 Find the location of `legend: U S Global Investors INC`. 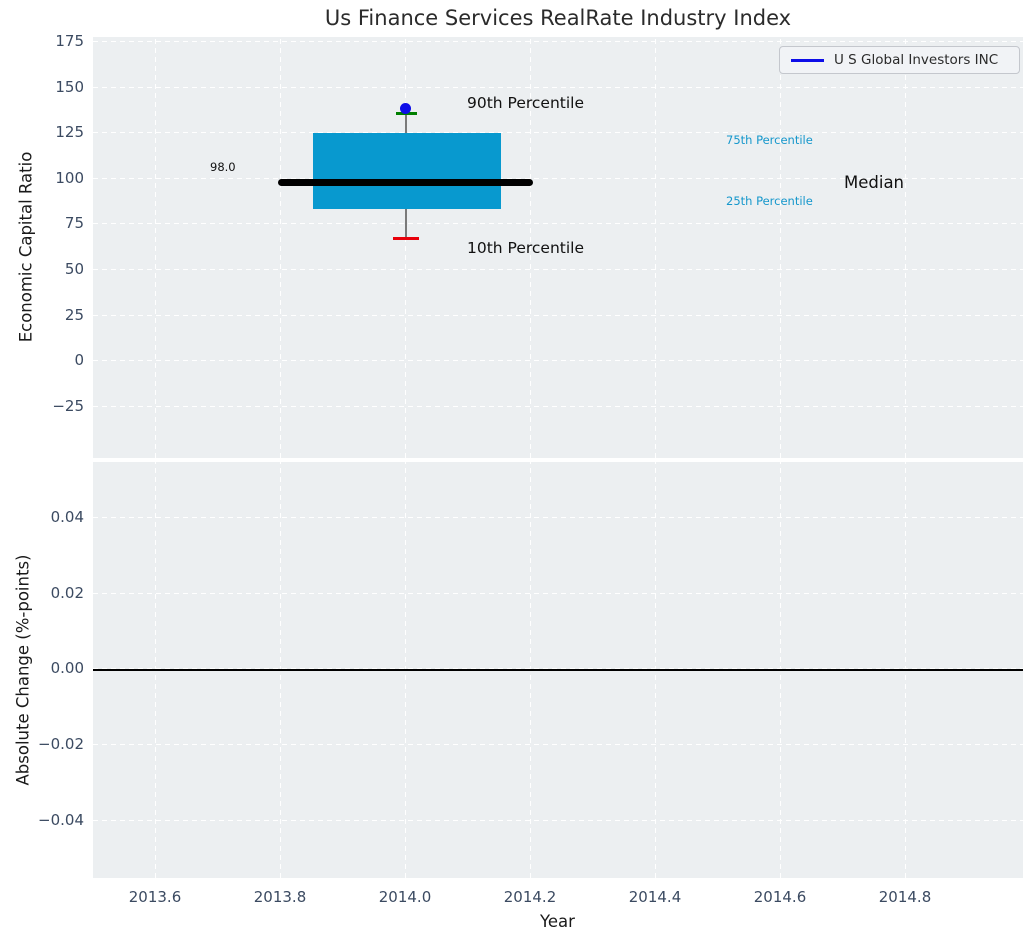

legend: U S Global Investors INC is located at coordinates (899, 60).